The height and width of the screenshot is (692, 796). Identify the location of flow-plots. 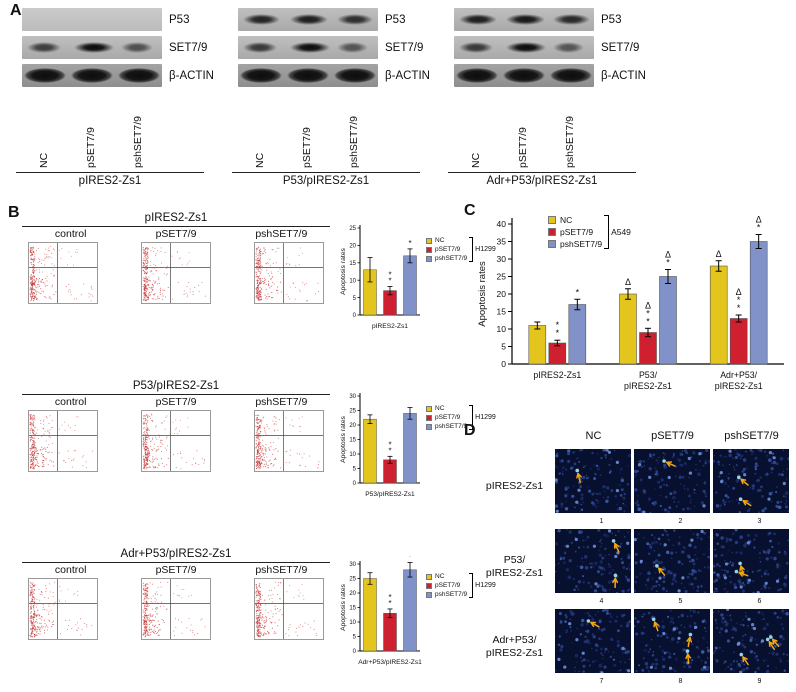
(176, 440).